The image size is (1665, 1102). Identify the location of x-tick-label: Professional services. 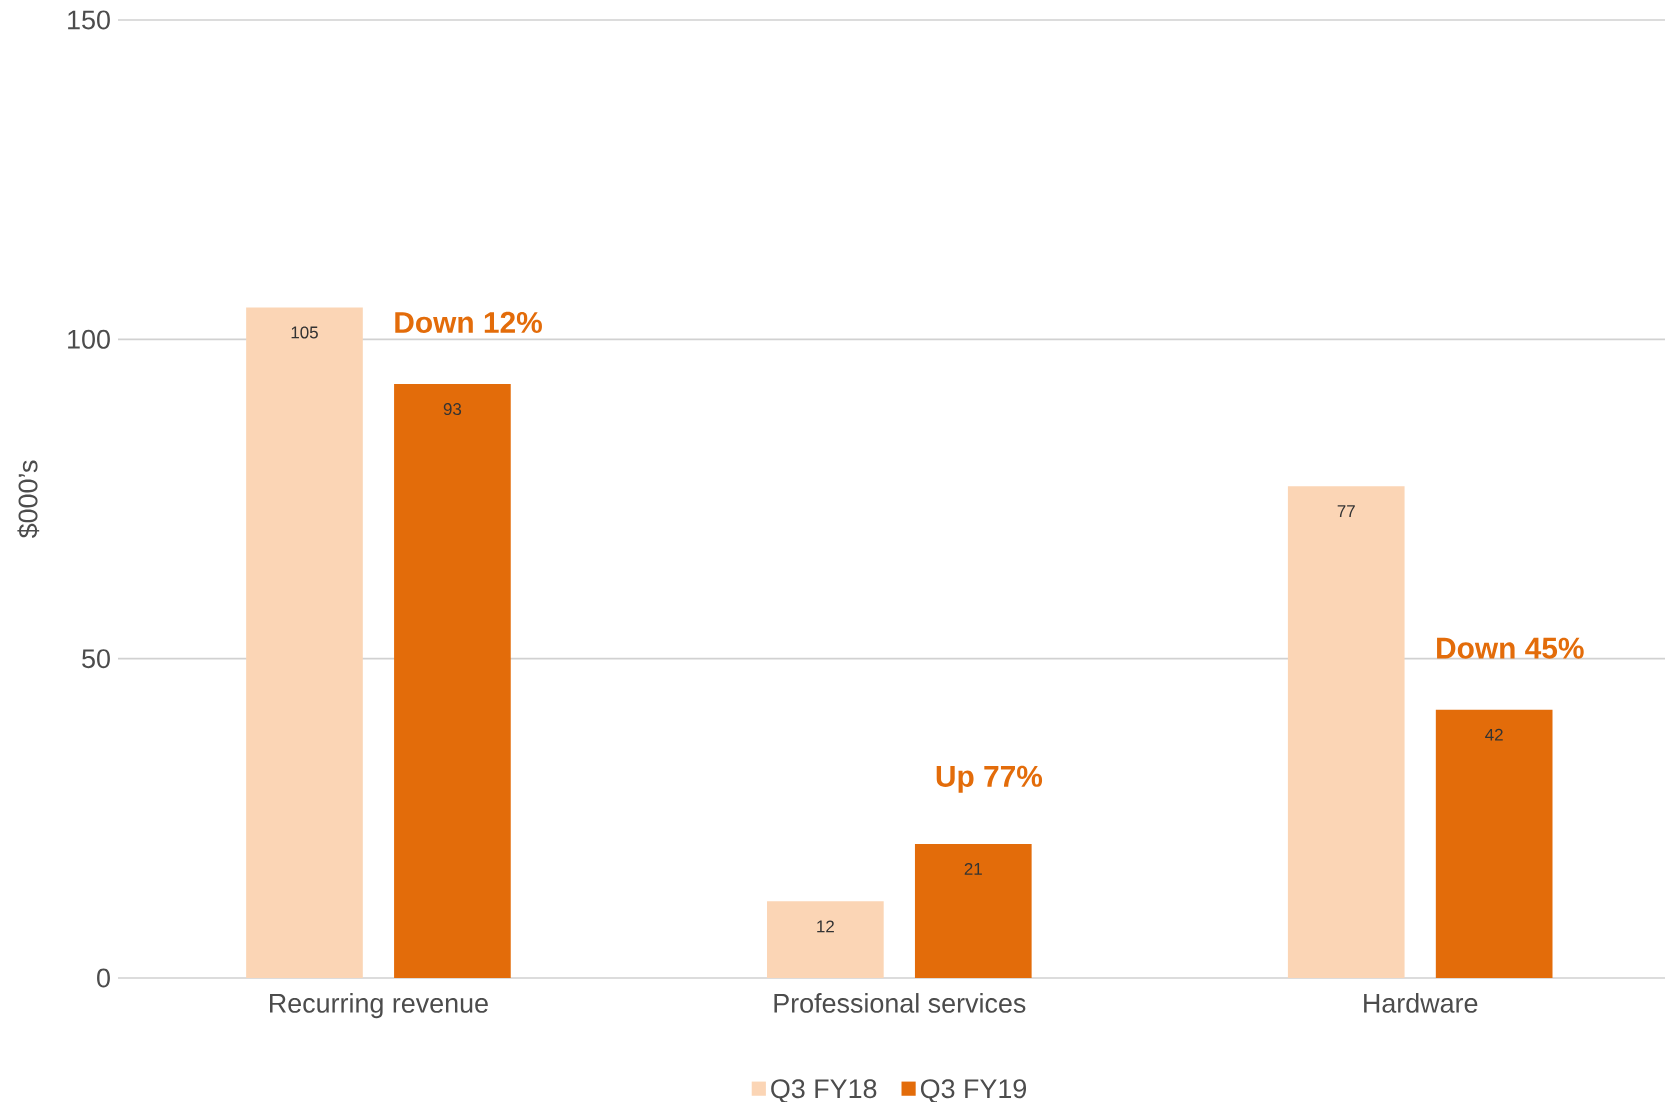
(900, 1003).